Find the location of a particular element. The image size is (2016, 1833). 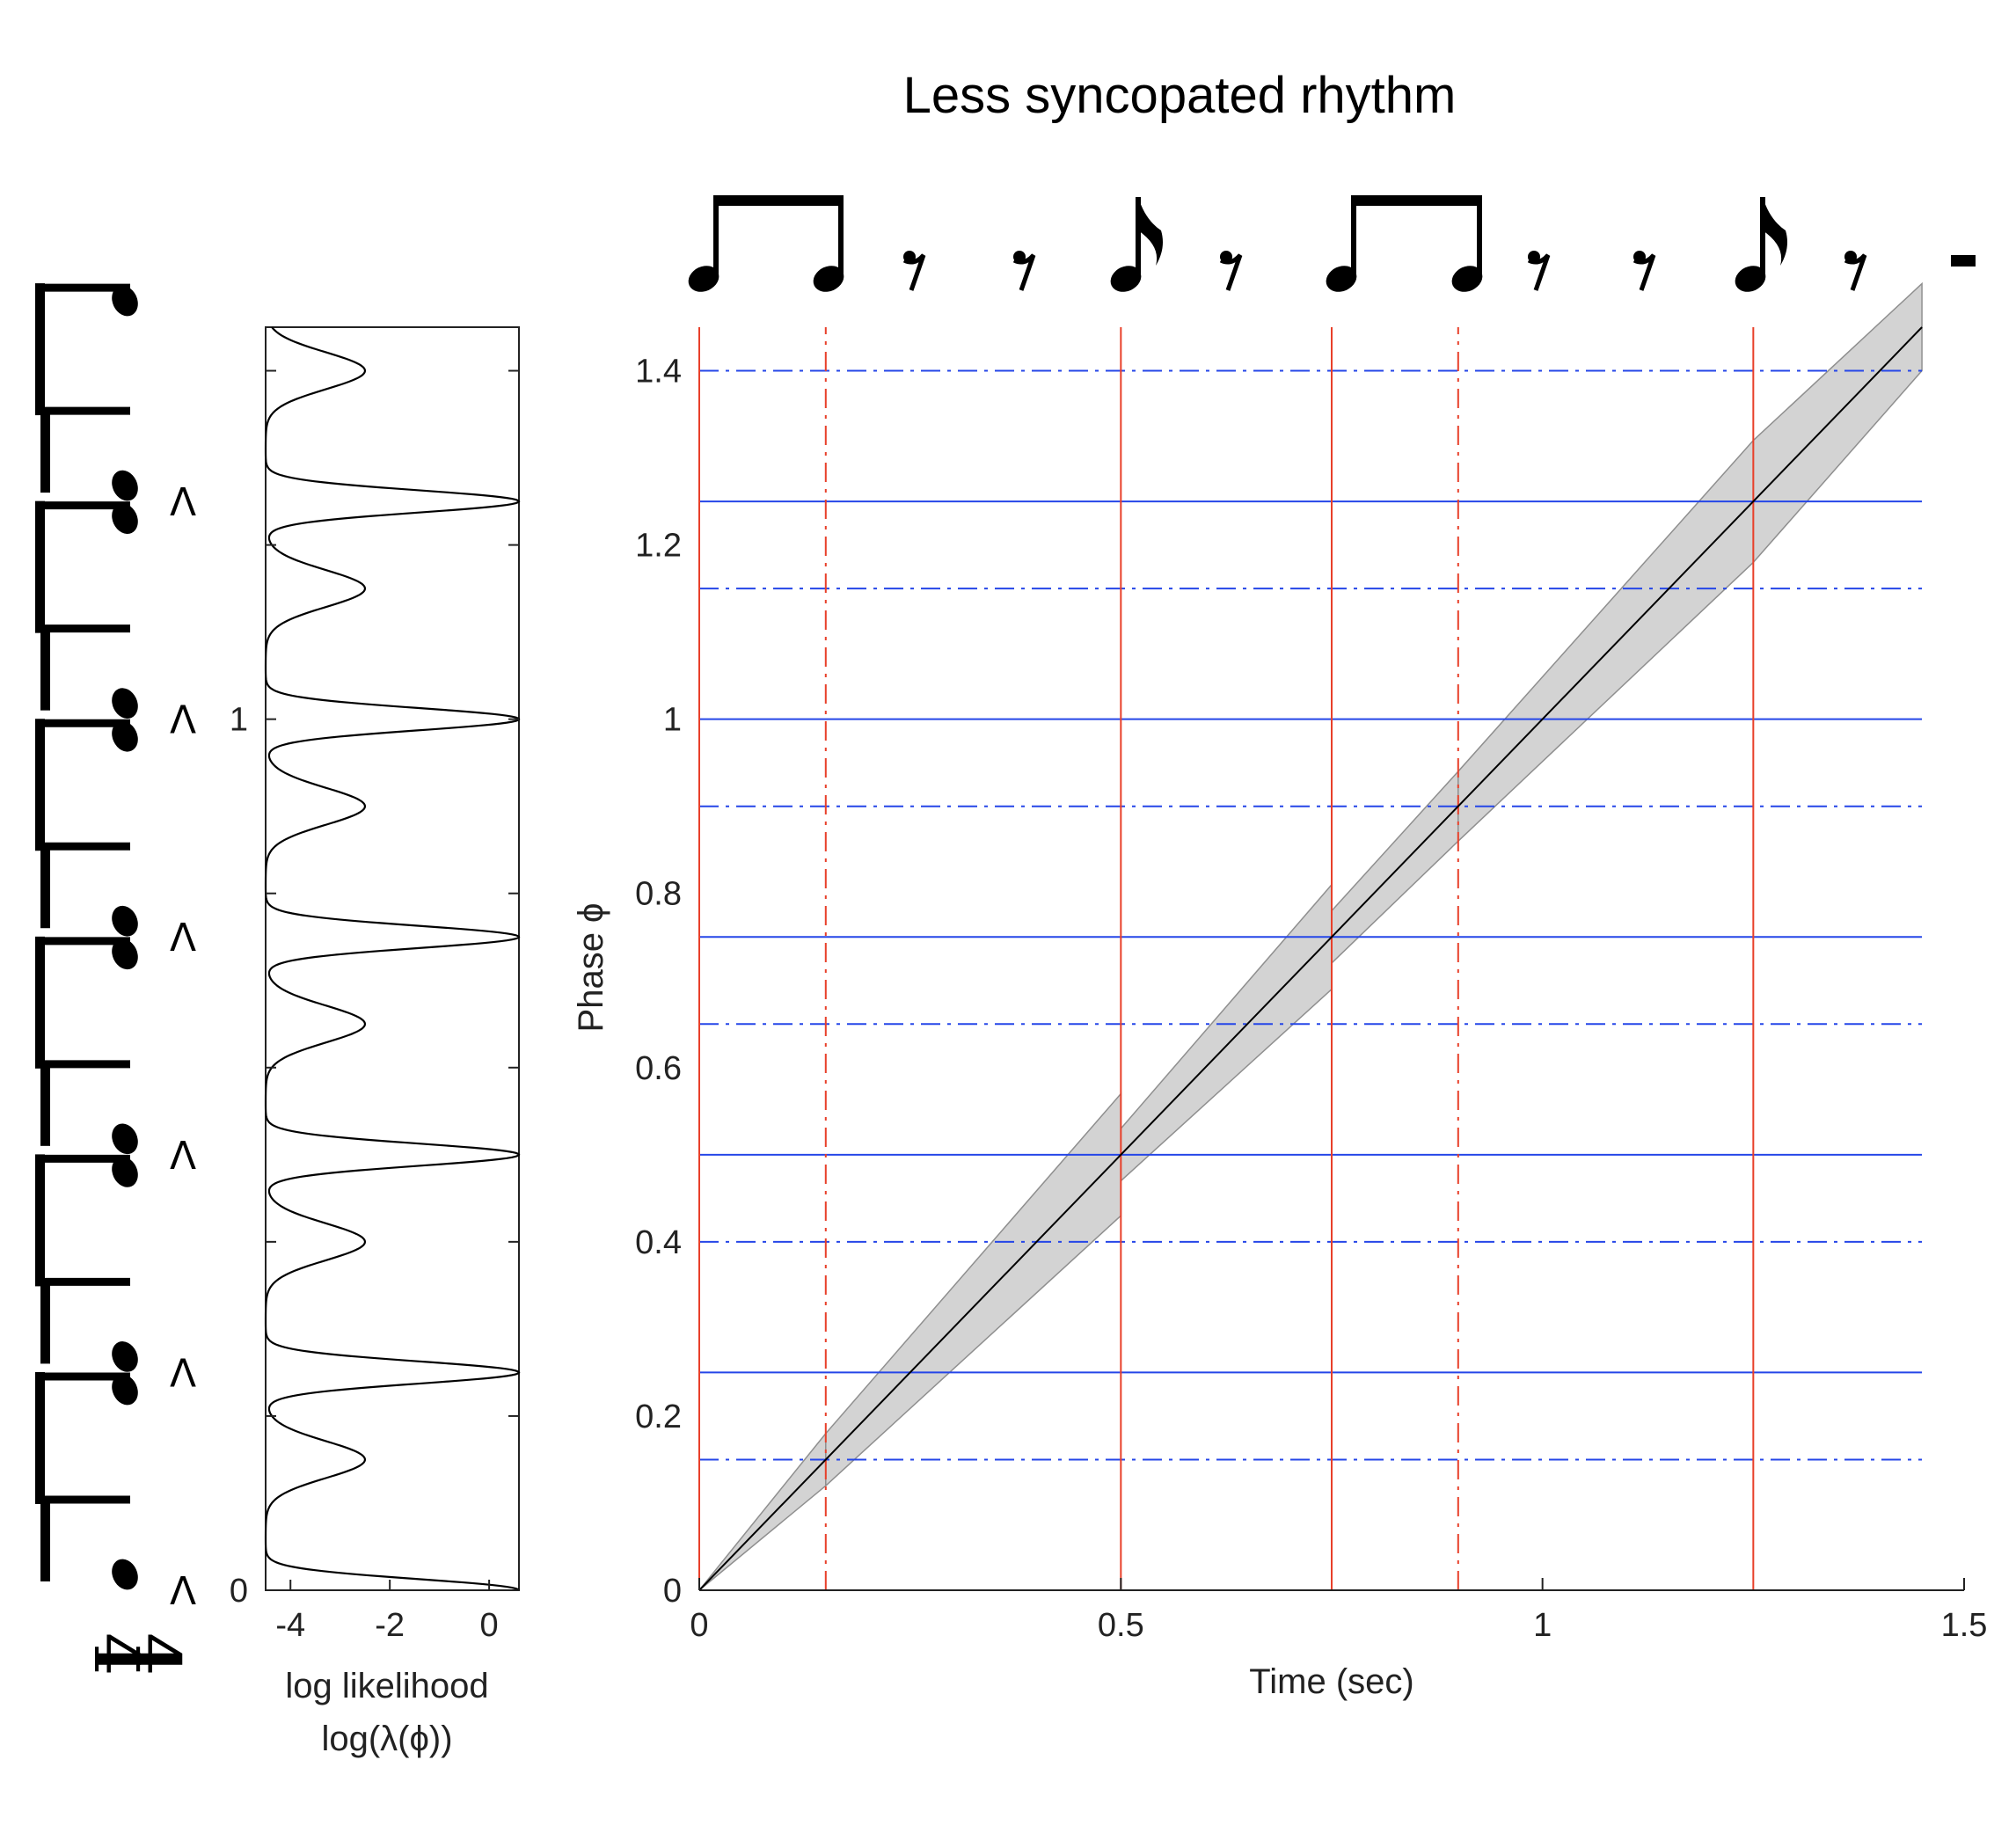

y-tick-label-0: 0 is located at coordinates (672, 1591).